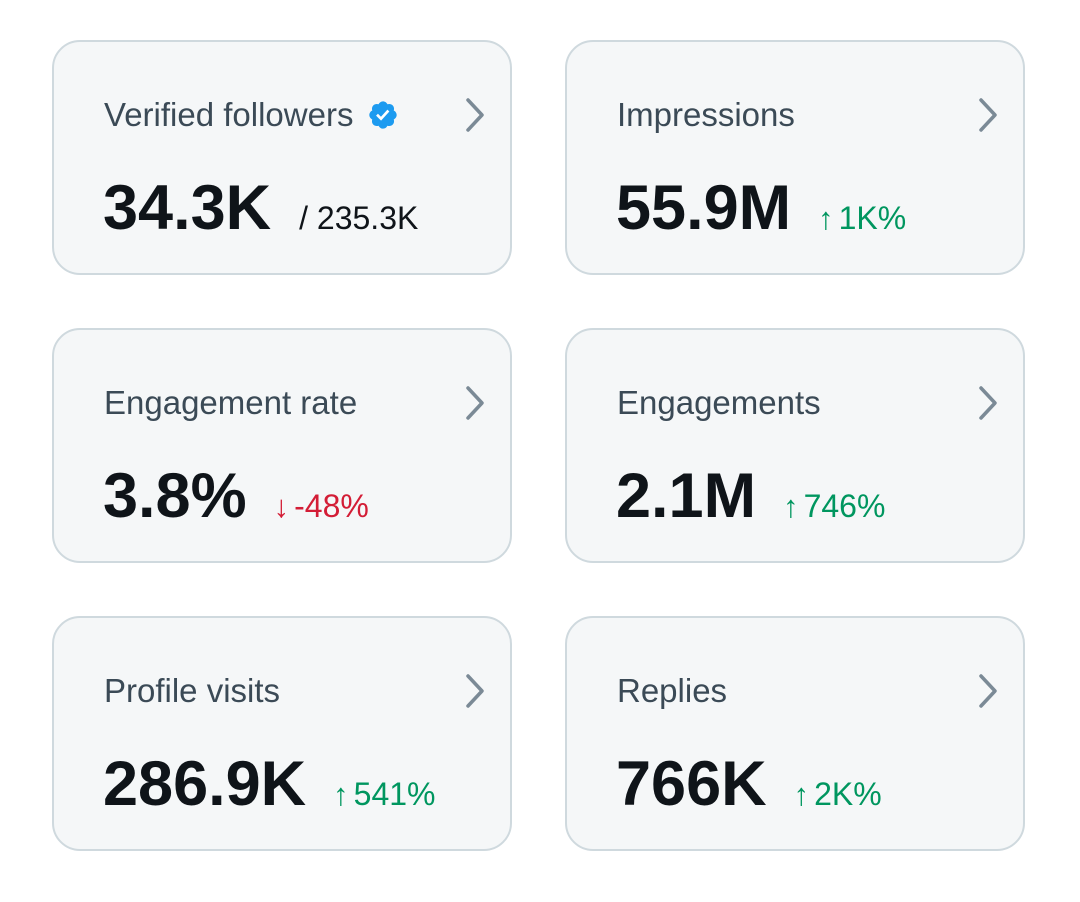 The width and height of the screenshot is (1080, 902). What do you see at coordinates (686, 496) in the screenshot?
I see `metric-value: 2.1M` at bounding box center [686, 496].